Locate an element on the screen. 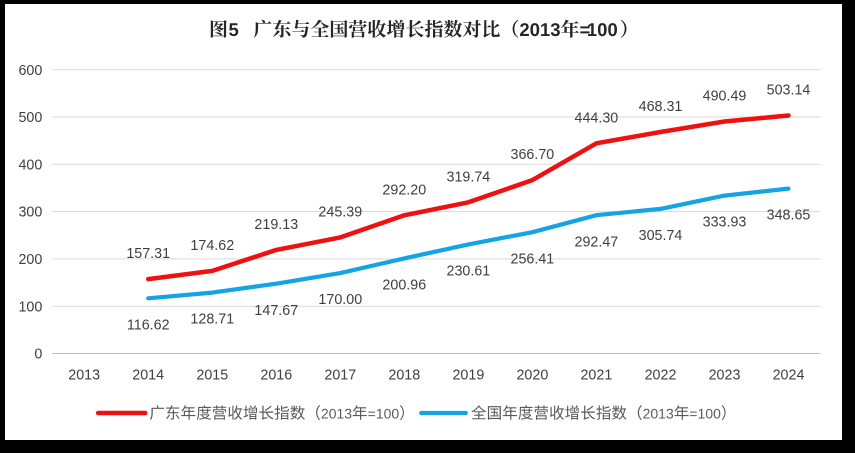  svg-text: 2018 is located at coordinates (404, 376).